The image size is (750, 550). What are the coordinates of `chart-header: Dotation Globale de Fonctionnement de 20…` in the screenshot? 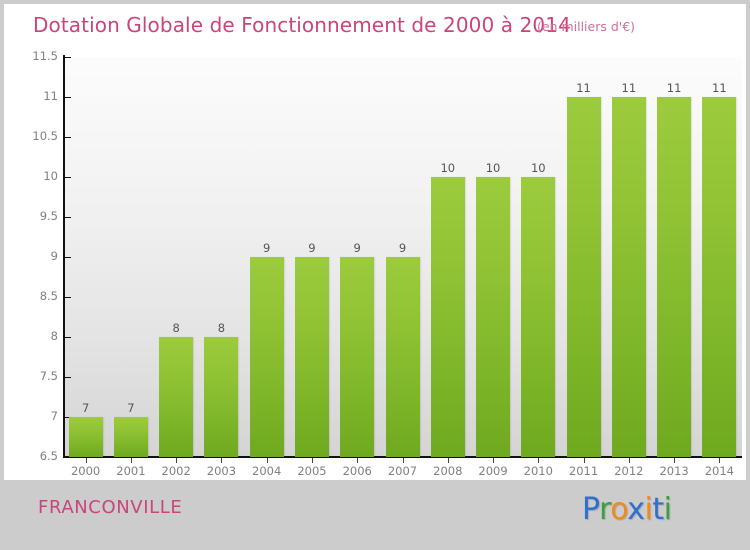 It's located at (375, 25).